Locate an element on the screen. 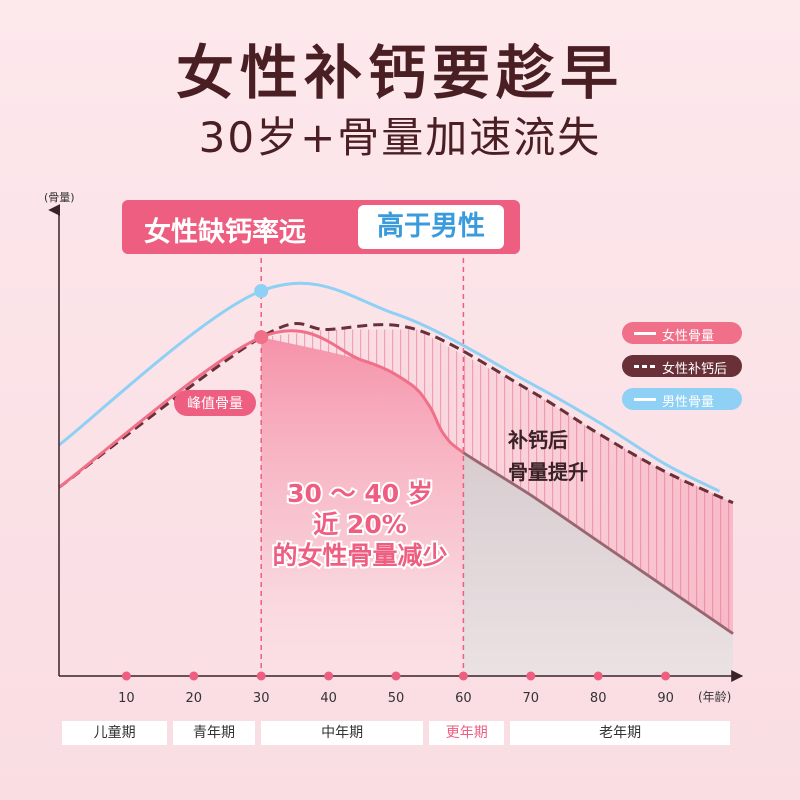 This screenshot has height=800, width=800. female-decline-area is located at coordinates (362, 506).